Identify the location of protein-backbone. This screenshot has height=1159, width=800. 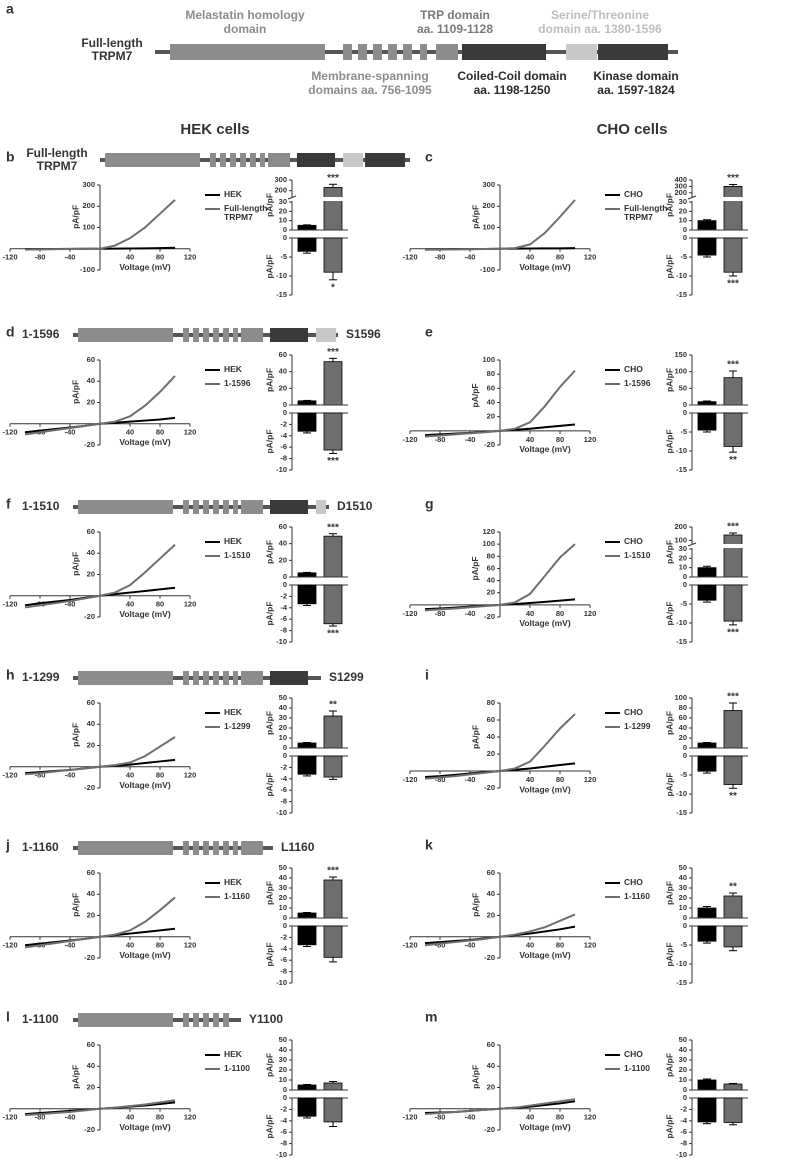
(416, 52).